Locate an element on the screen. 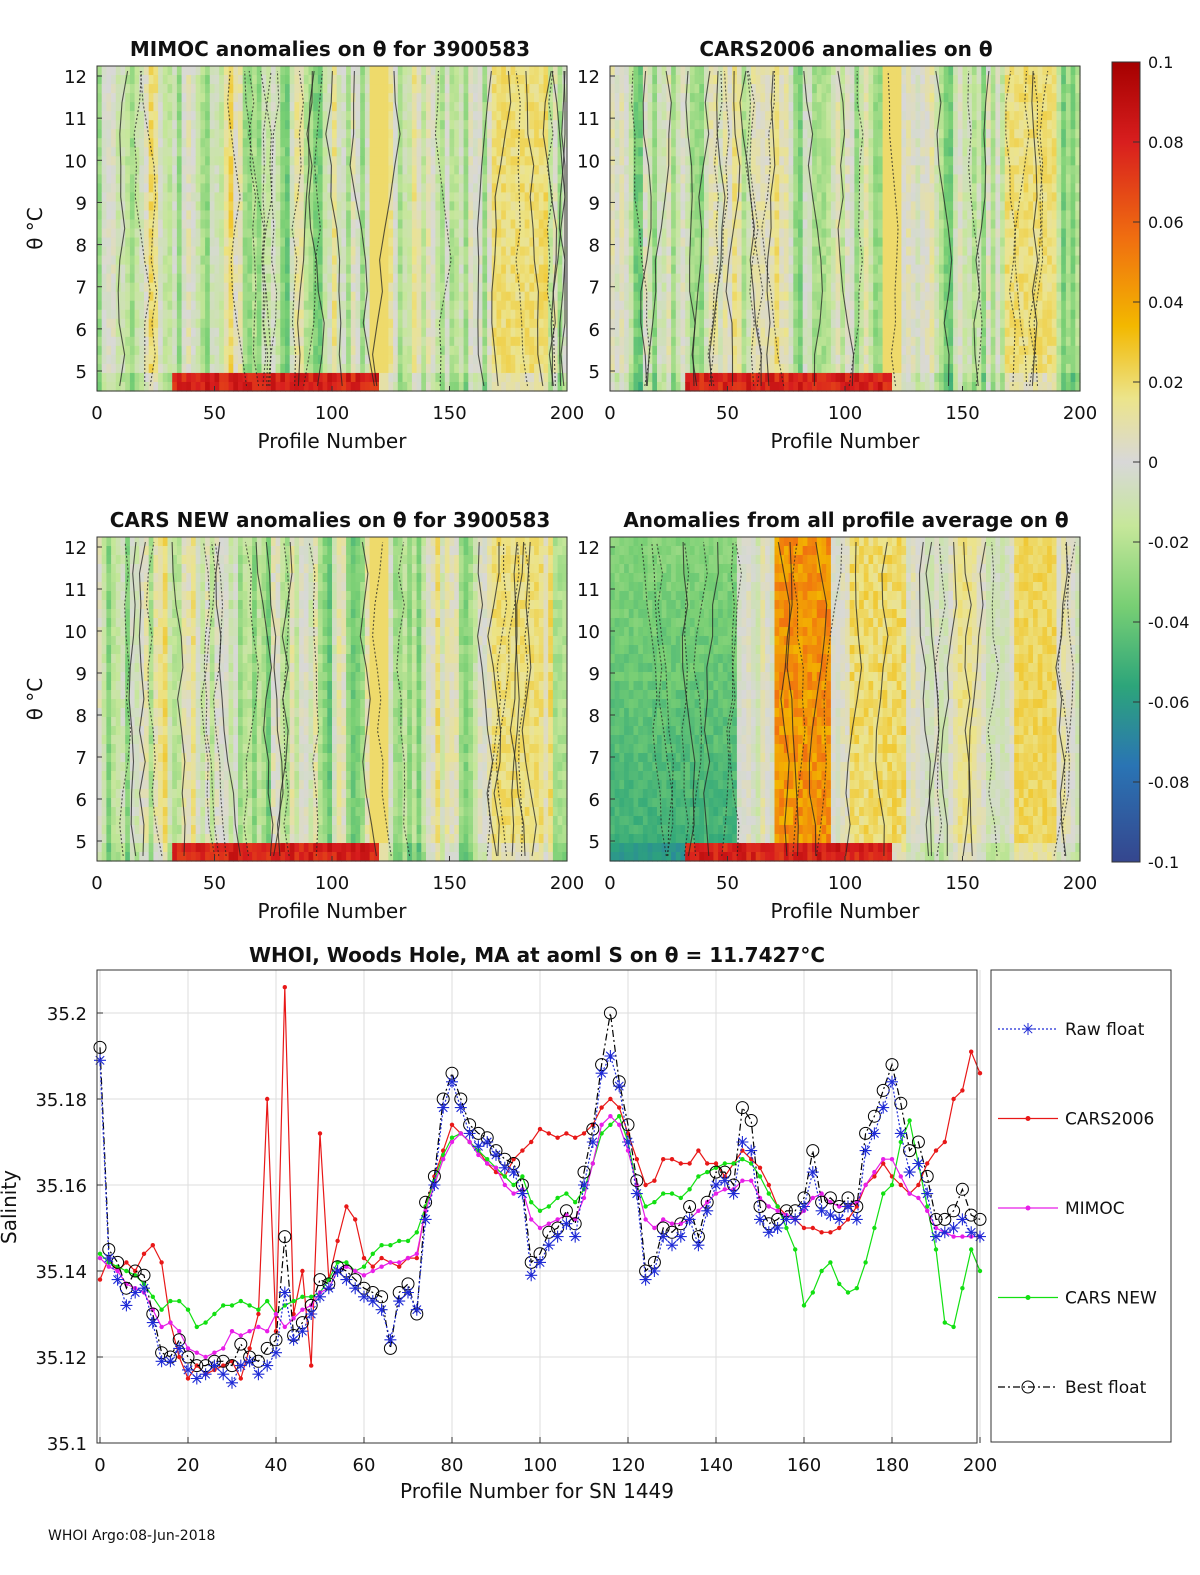 The width and height of the screenshot is (1200, 1575). x-tick-label: 50 is located at coordinates (214, 413).